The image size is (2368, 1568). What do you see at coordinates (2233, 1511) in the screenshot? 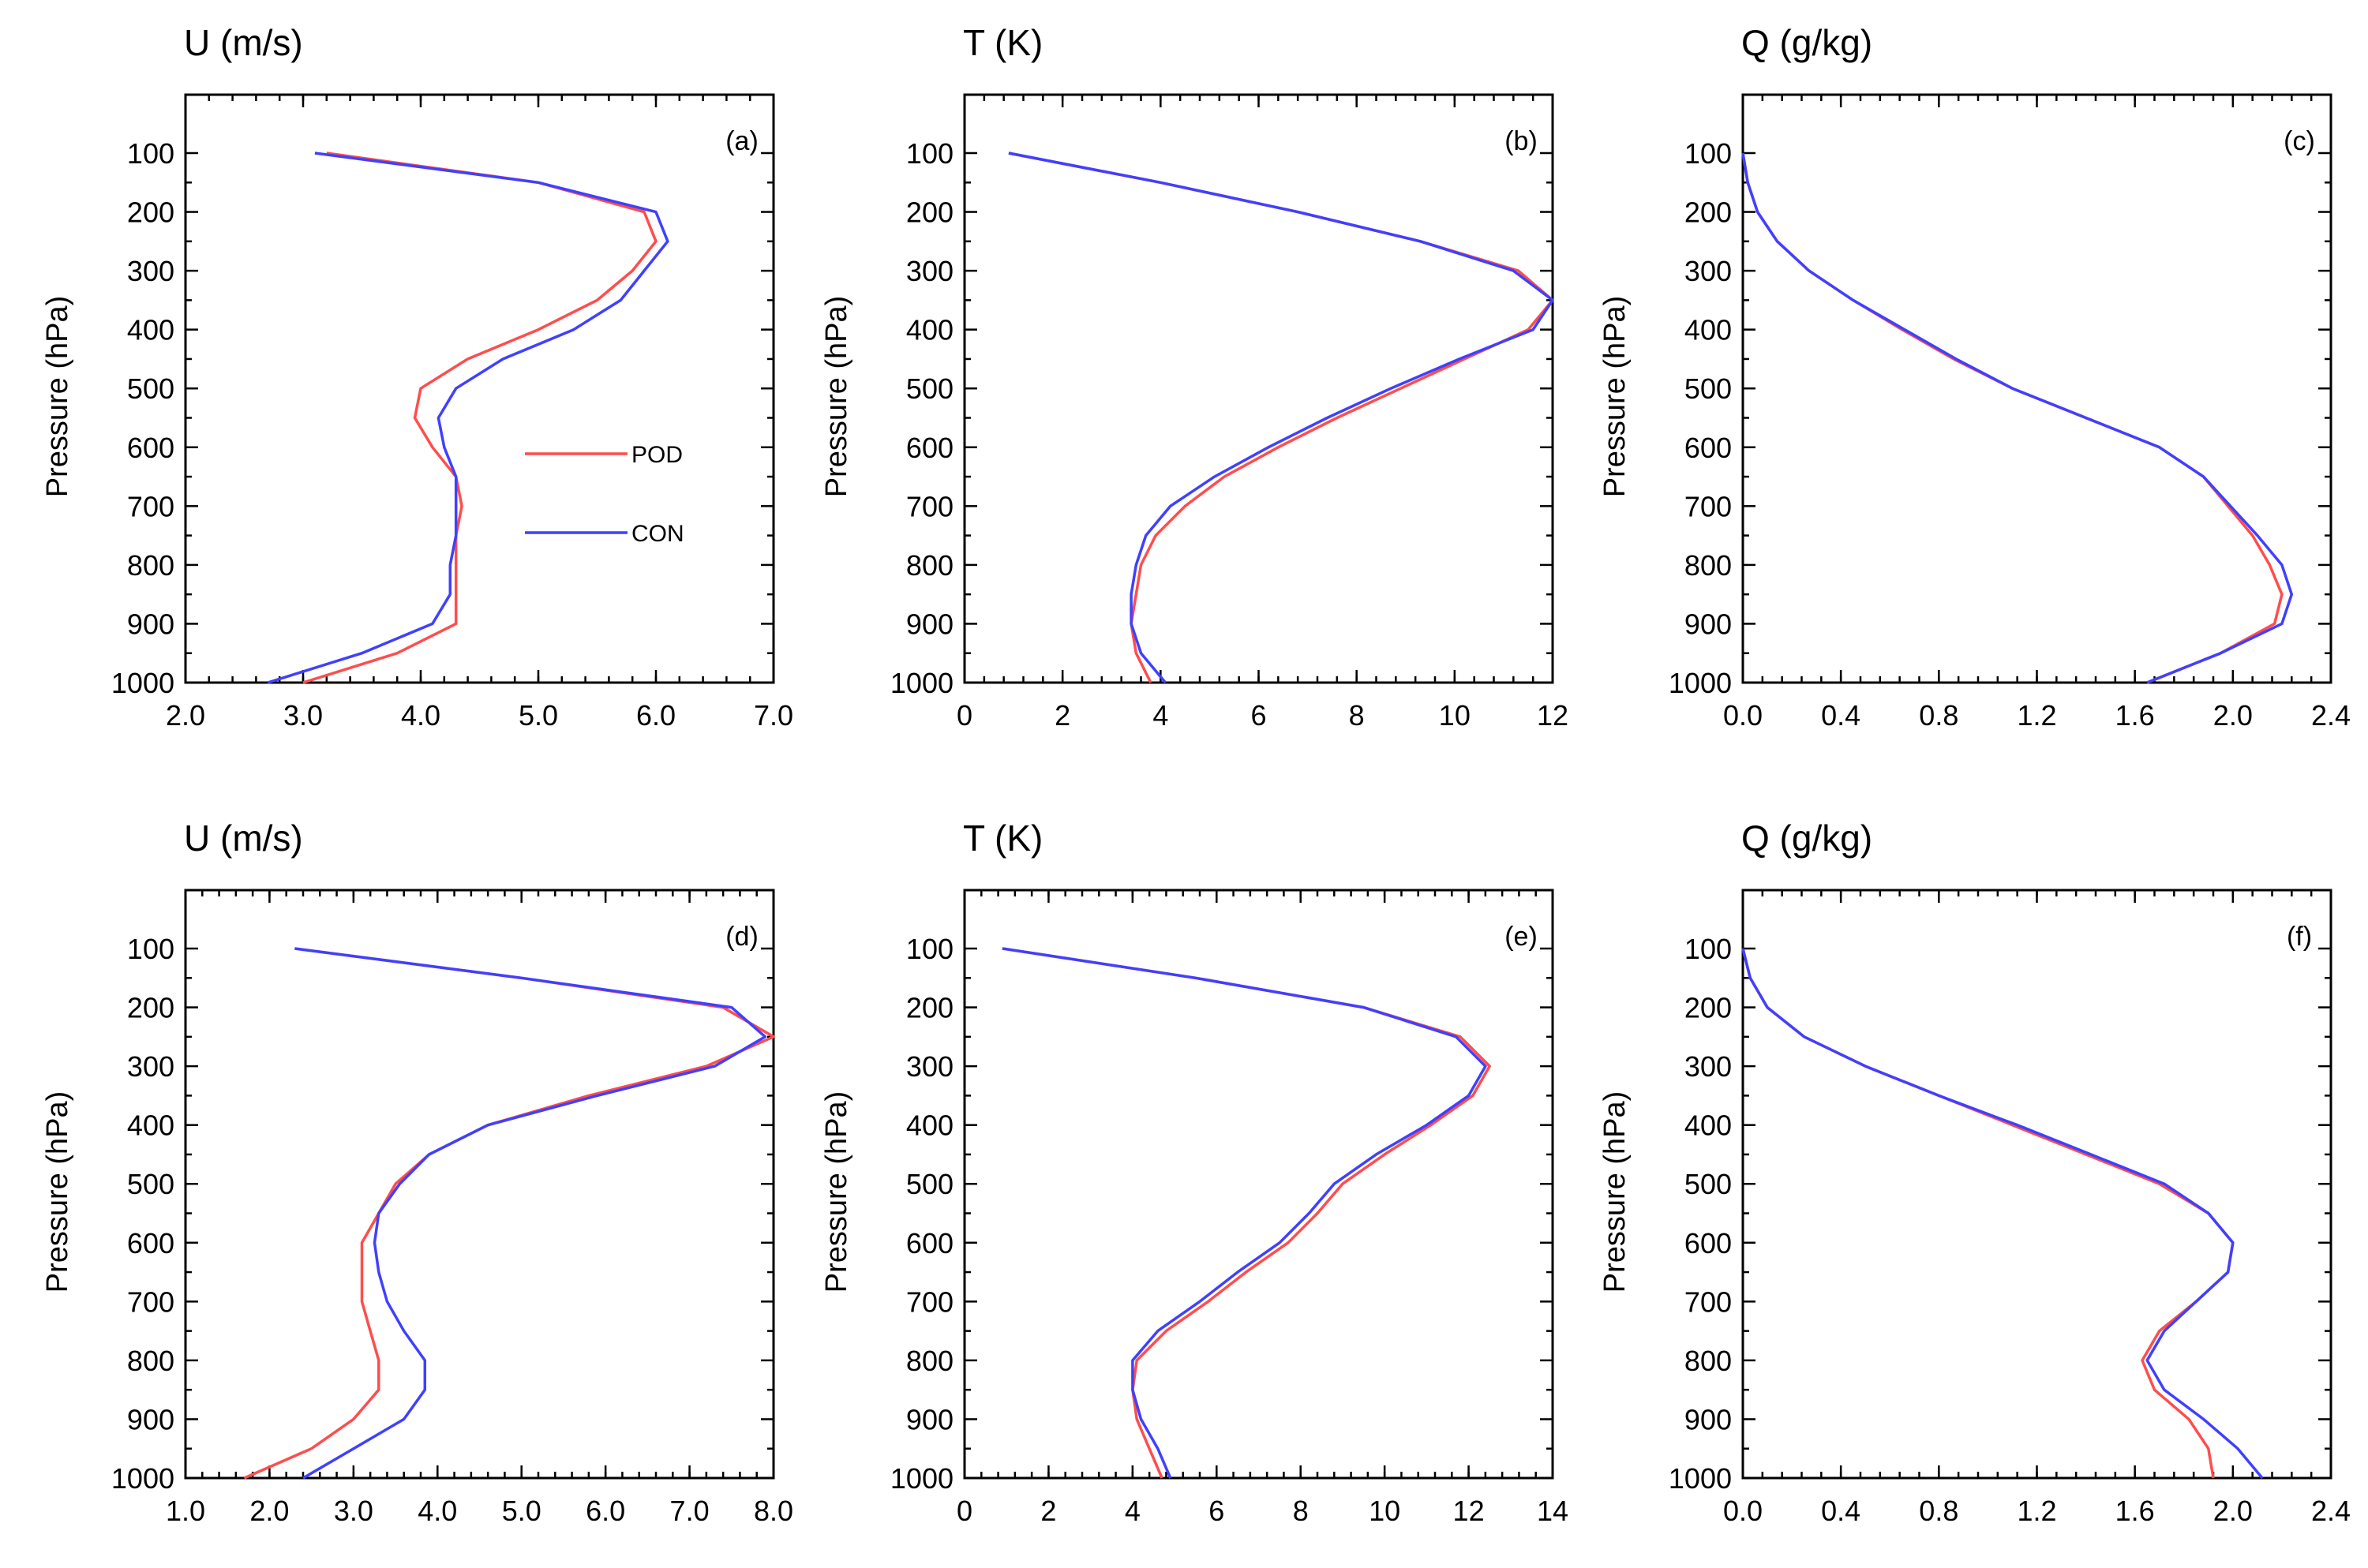
I see `x-tick-label: 2.0` at bounding box center [2233, 1511].